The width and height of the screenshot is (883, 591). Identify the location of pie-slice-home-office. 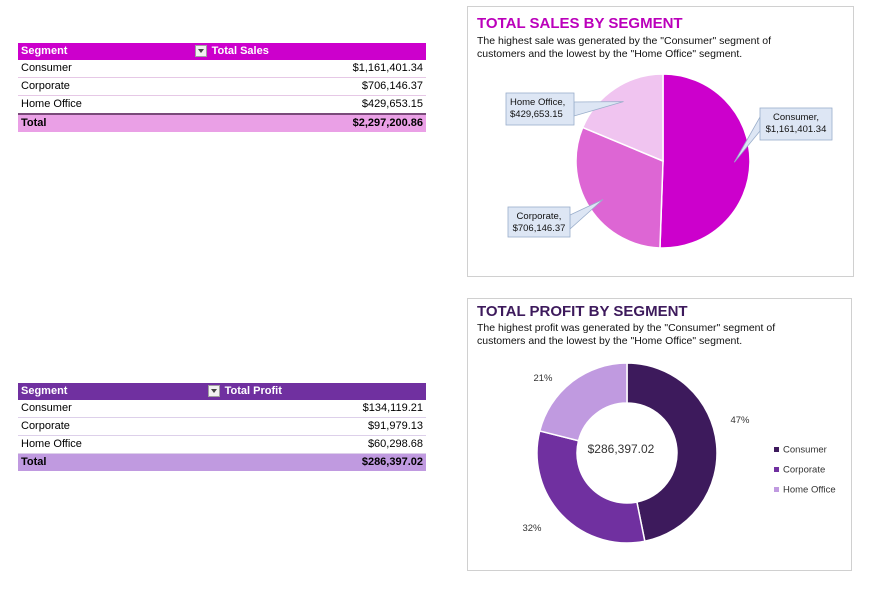
(622, 118).